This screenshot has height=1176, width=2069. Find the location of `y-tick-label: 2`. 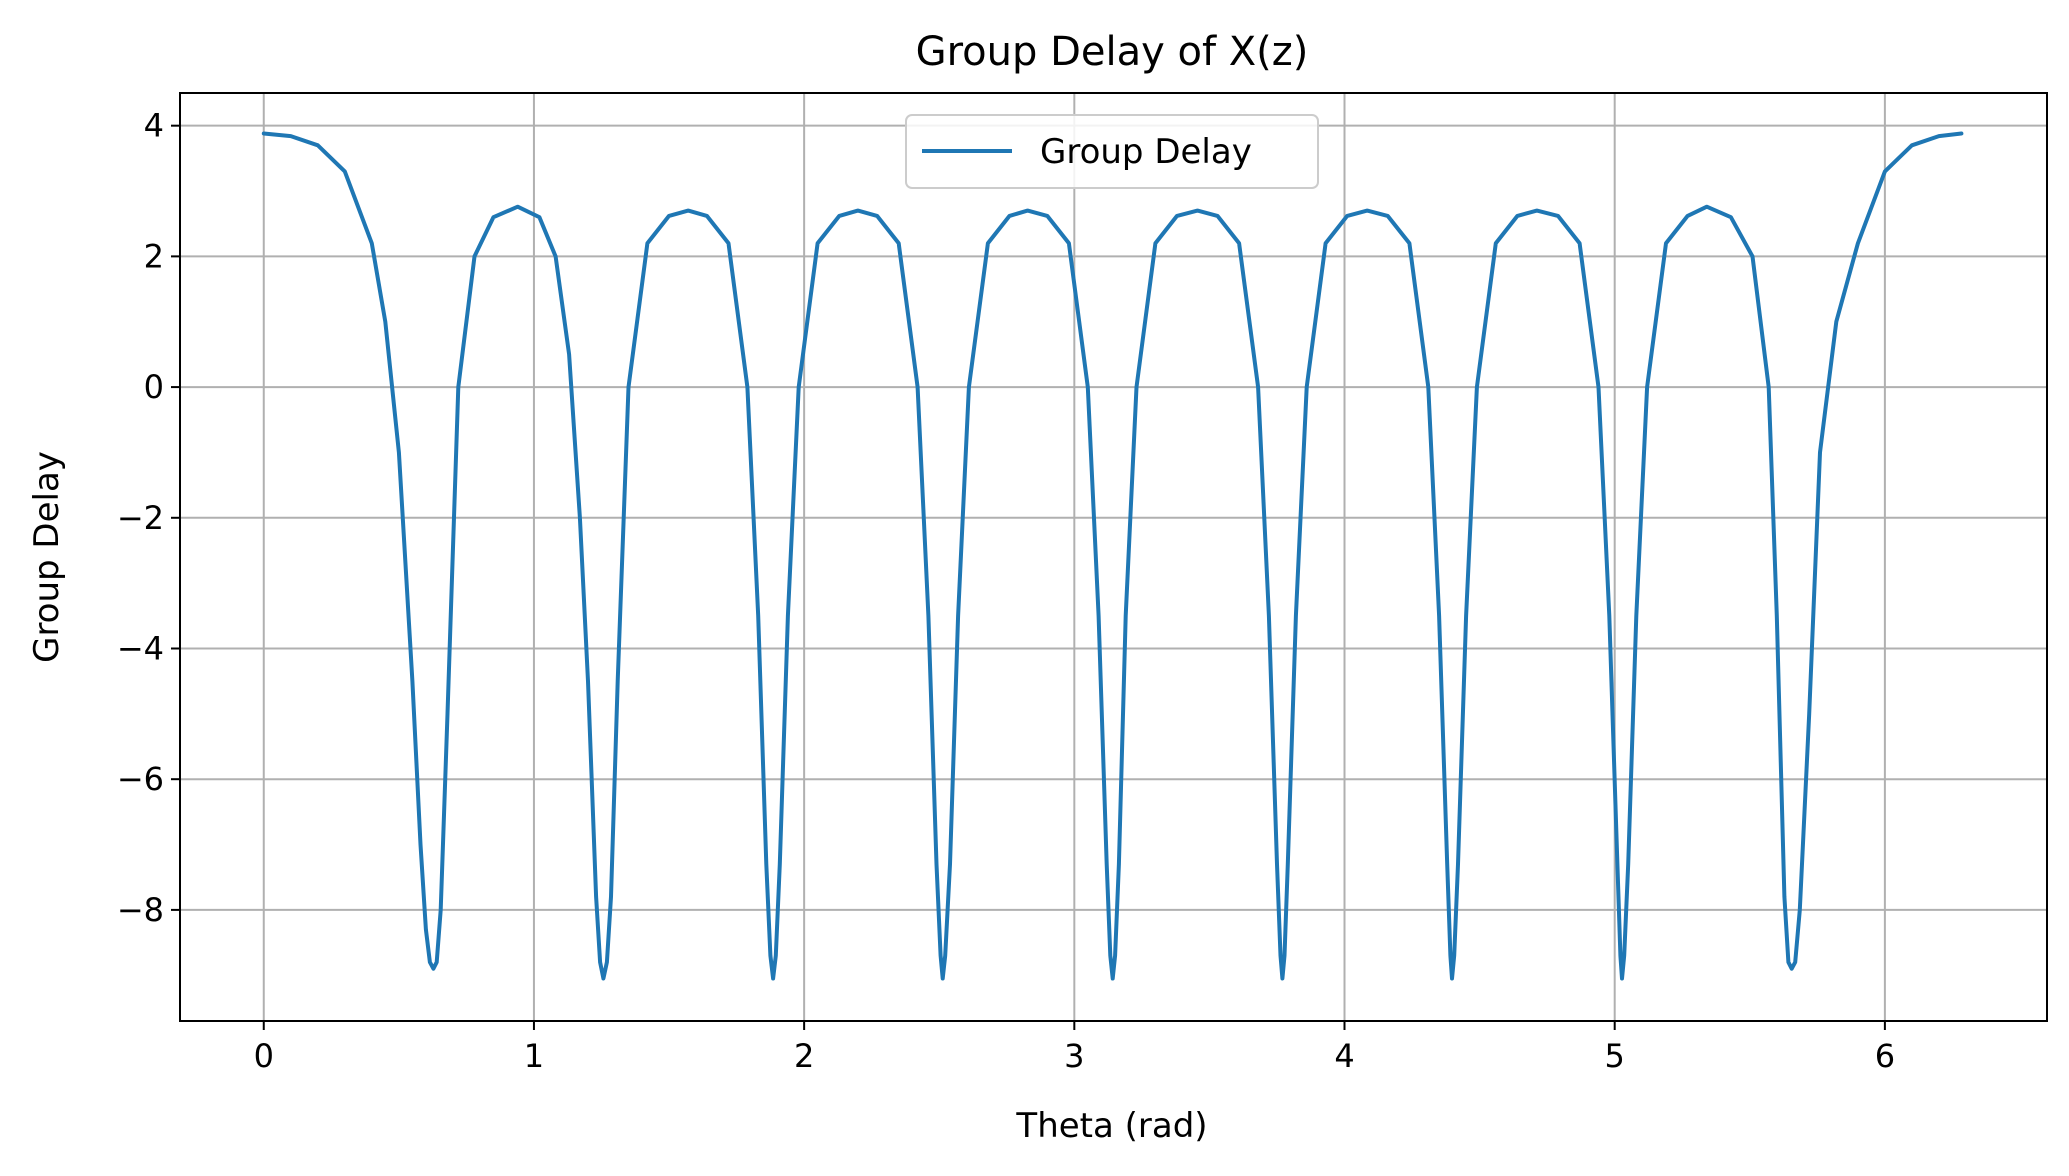

y-tick-label: 2 is located at coordinates (154, 256).